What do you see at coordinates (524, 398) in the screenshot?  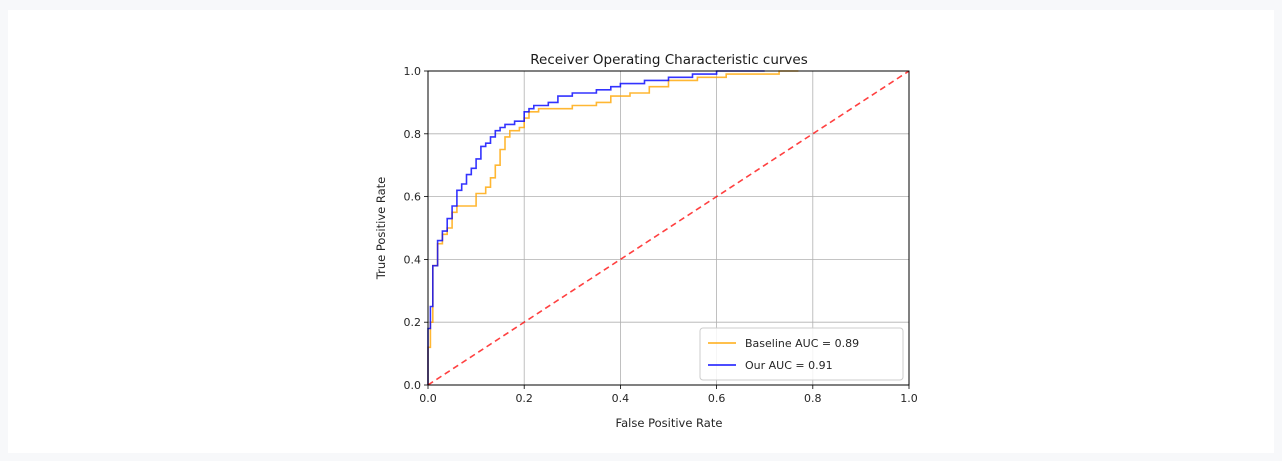 I see `x-tick-label: 0.2` at bounding box center [524, 398].